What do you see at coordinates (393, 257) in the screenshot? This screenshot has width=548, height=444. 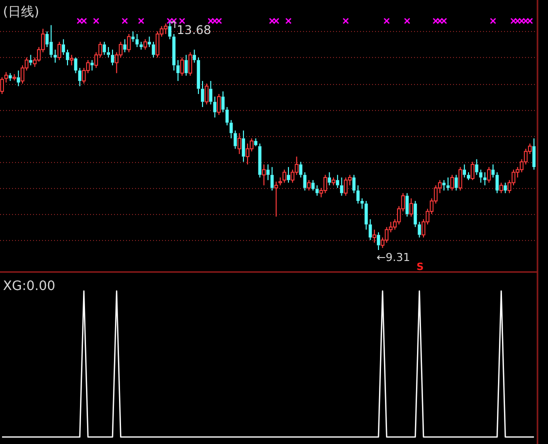 I see `text: ←9.31` at bounding box center [393, 257].